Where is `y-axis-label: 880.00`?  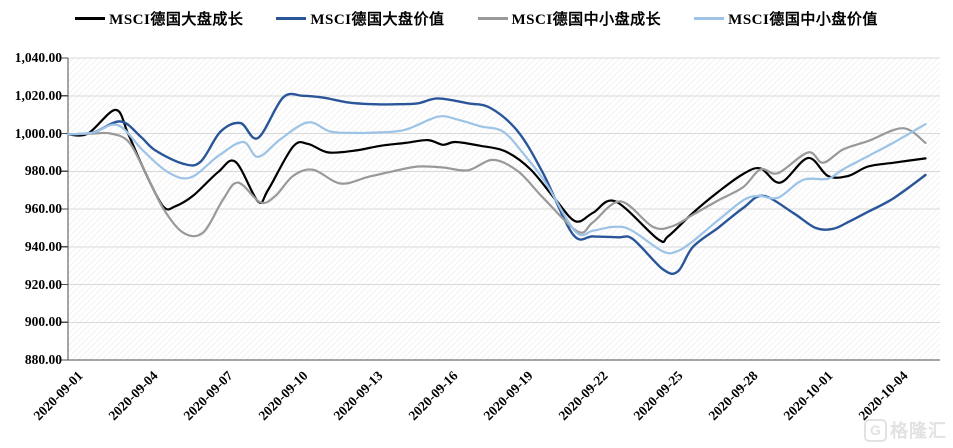 y-axis-label: 880.00 is located at coordinates (43, 359).